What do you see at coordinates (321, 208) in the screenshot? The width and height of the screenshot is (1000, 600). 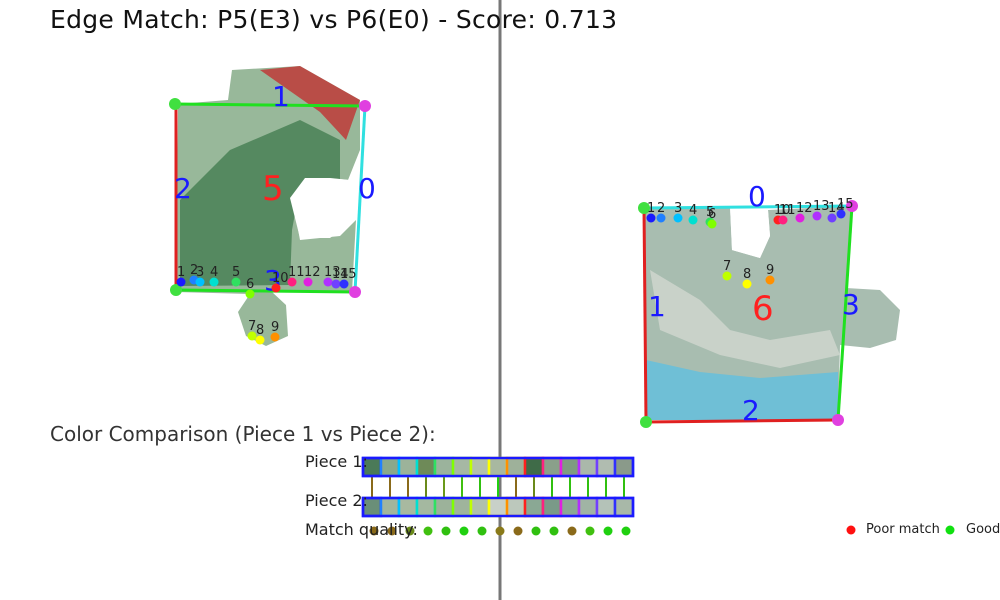 I see `piece-1-tab-hole` at bounding box center [321, 208].